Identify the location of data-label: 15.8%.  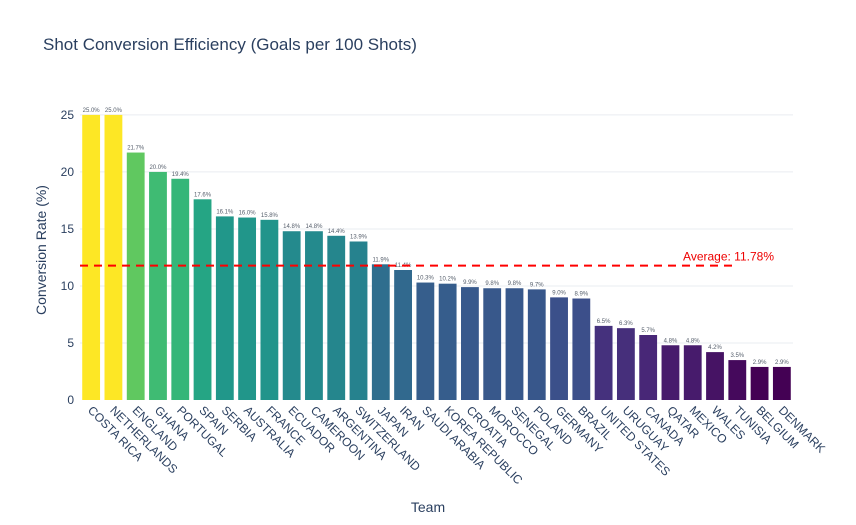
(270, 216).